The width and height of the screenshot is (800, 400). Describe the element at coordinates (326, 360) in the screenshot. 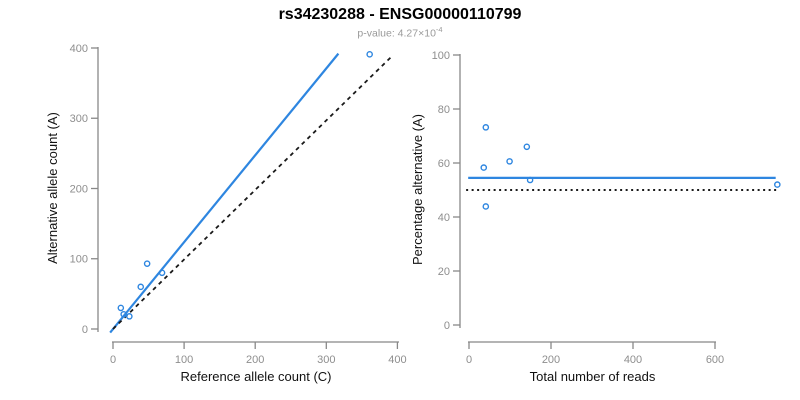

I see `x-tick-label: 300` at that location.